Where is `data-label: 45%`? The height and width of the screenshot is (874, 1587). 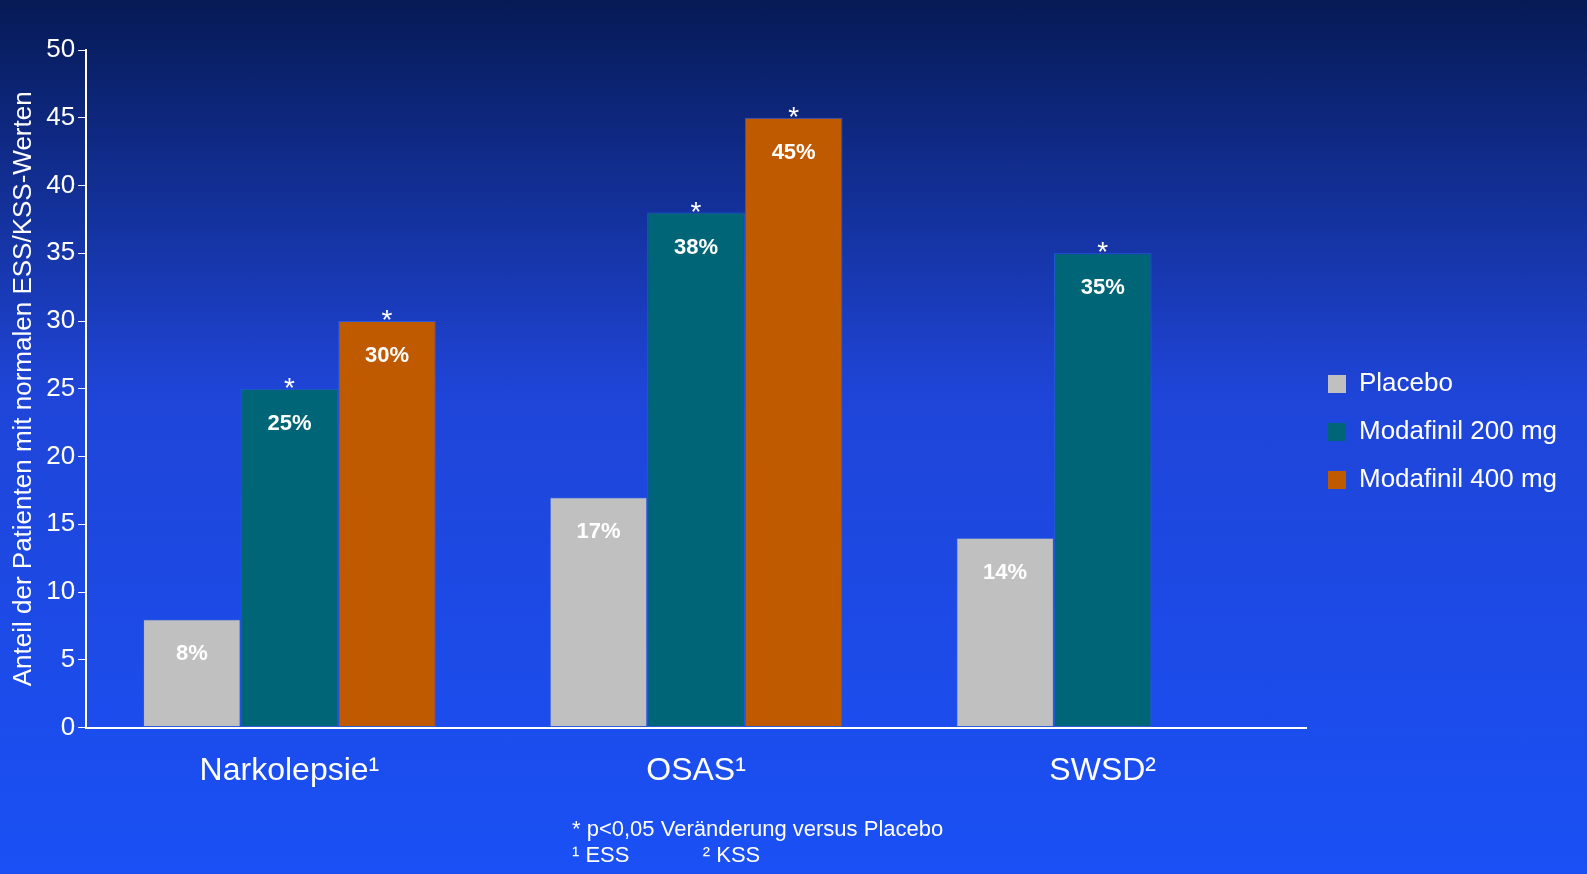
data-label: 45% is located at coordinates (793, 151).